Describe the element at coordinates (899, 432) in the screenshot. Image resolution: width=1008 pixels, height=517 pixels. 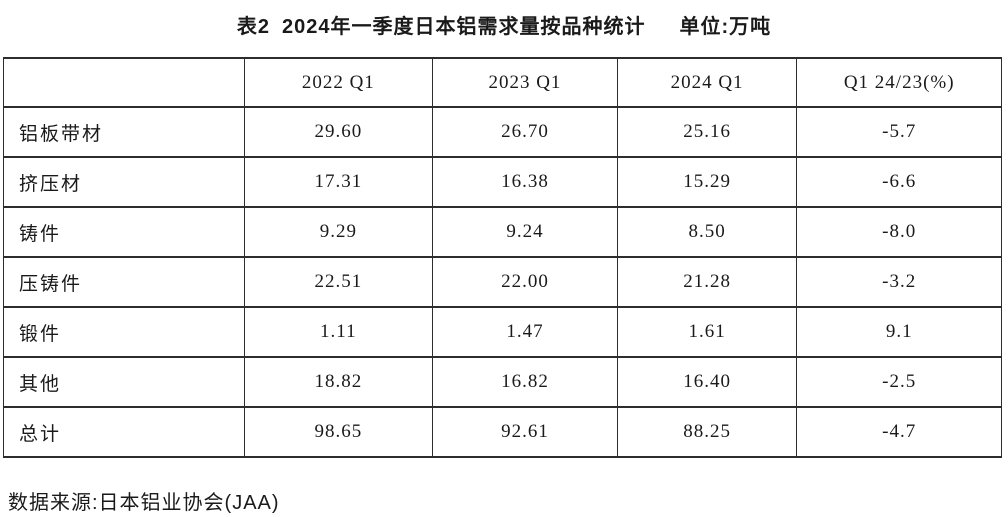
I see `cell-value: -4.7` at that location.